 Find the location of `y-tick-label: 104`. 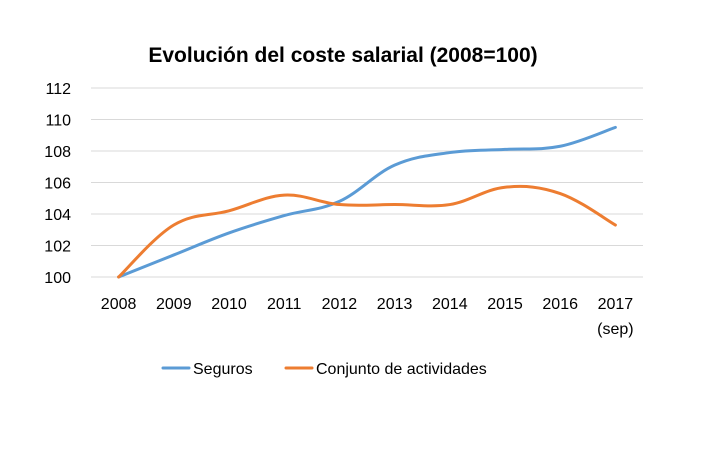

y-tick-label: 104 is located at coordinates (57, 215).